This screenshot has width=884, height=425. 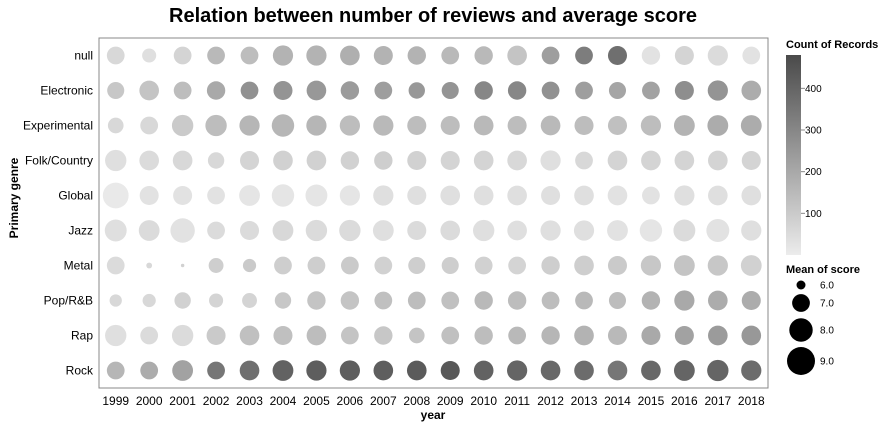 What do you see at coordinates (793, 155) in the screenshot?
I see `color-legend-gradient` at bounding box center [793, 155].